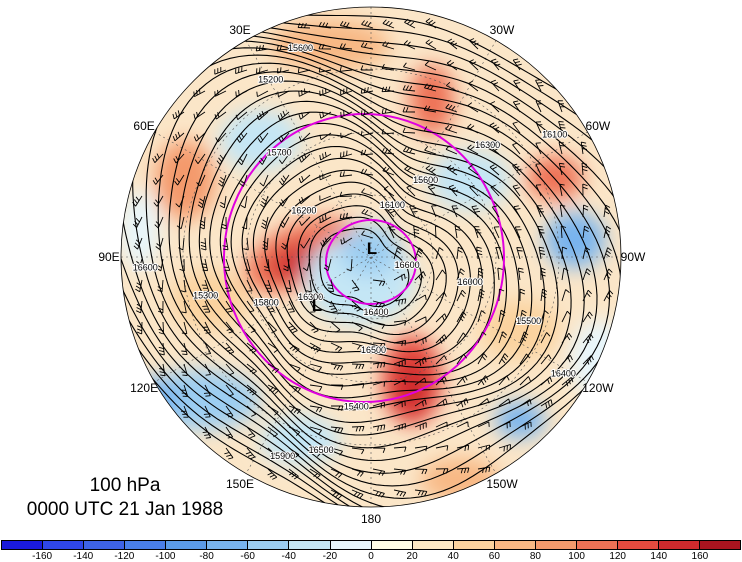 The height and width of the screenshot is (562, 742). Describe the element at coordinates (371, 556) in the screenshot. I see `colorbar-tick-label: 0` at that location.